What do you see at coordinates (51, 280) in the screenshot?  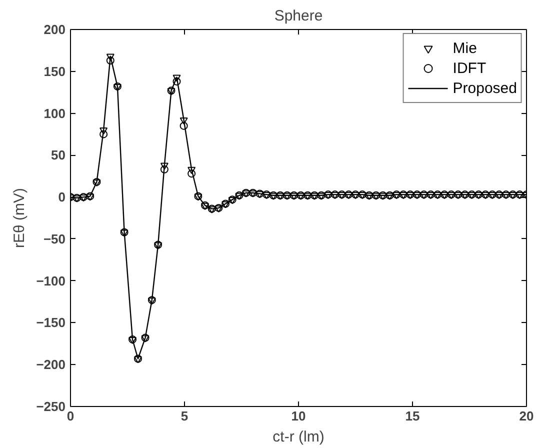 I see `y-tick-label: −100` at bounding box center [51, 280].